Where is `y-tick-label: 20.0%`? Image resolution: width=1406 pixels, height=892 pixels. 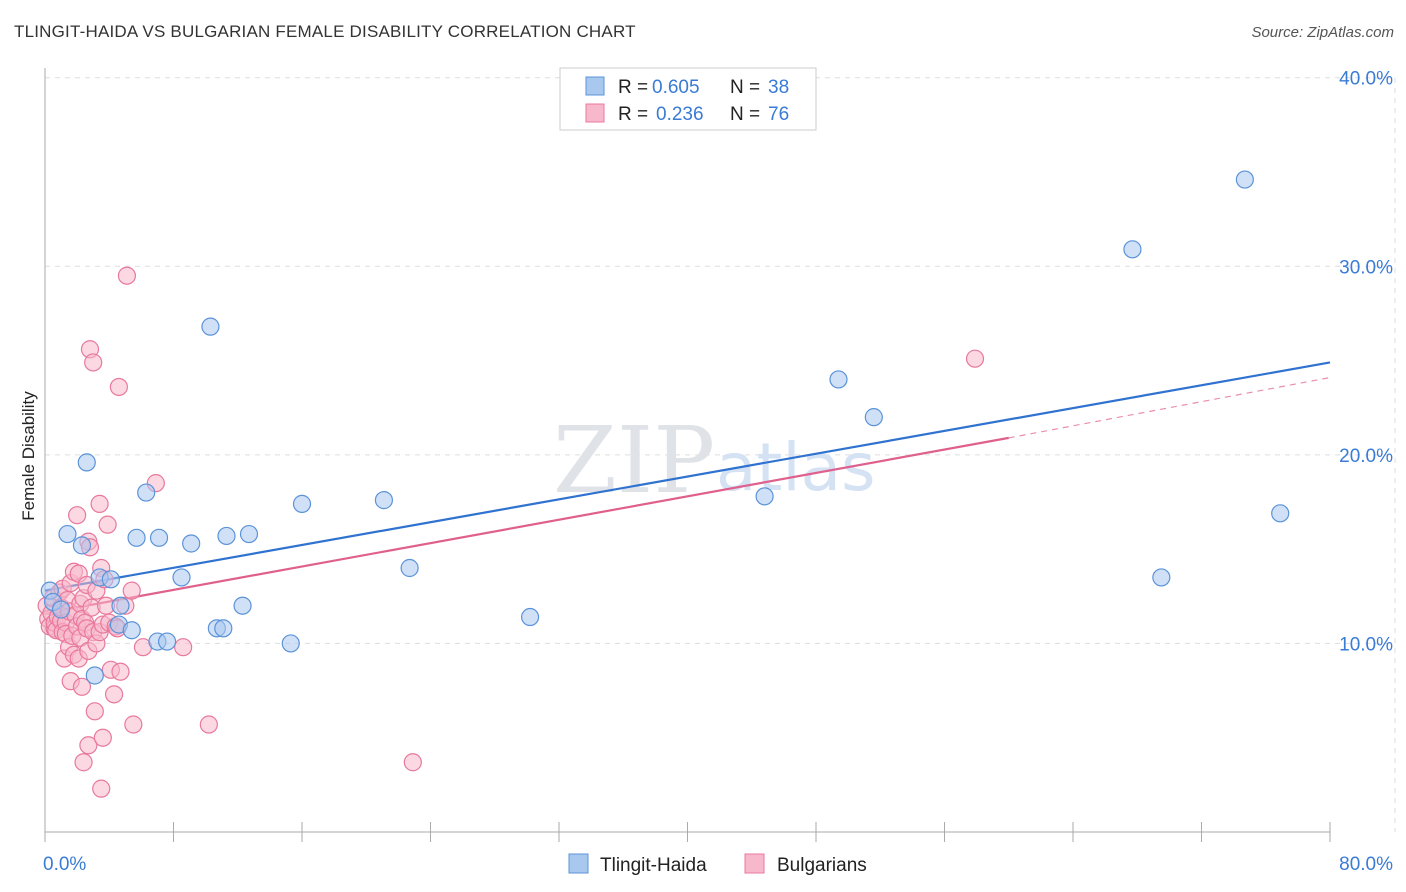 y-tick-label: 20.0% is located at coordinates (1366, 456).